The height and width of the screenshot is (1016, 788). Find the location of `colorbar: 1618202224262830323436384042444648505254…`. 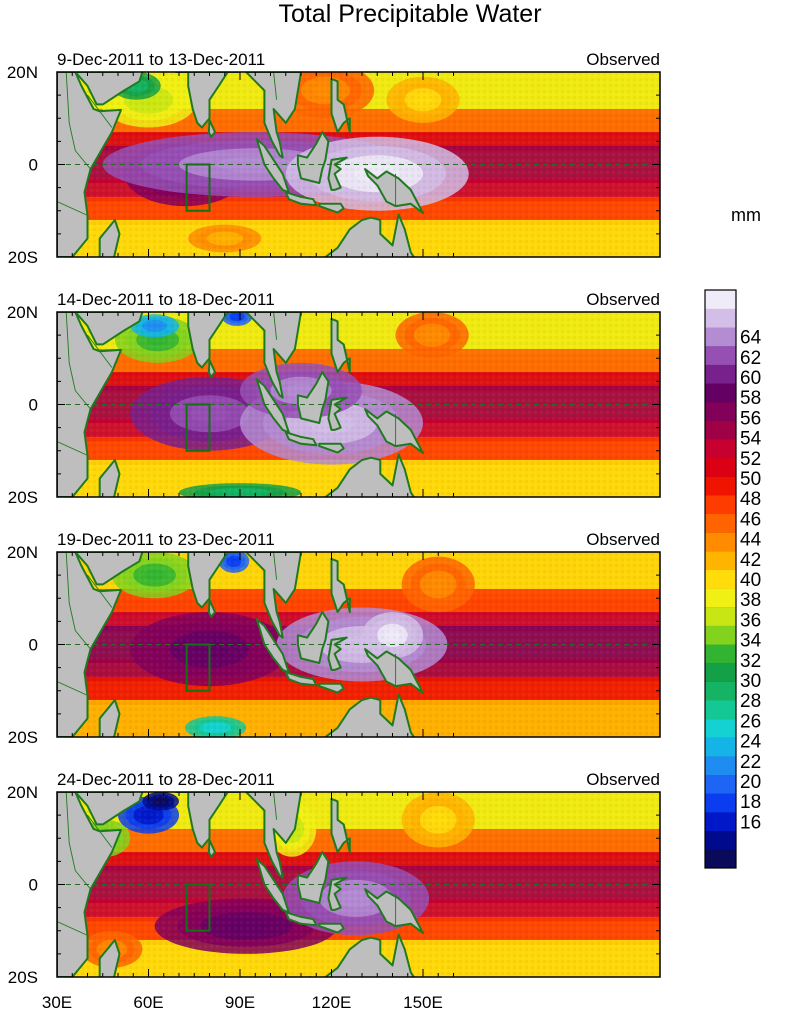

colorbar: 1618202224262830323436384042444648505254… is located at coordinates (733, 579).